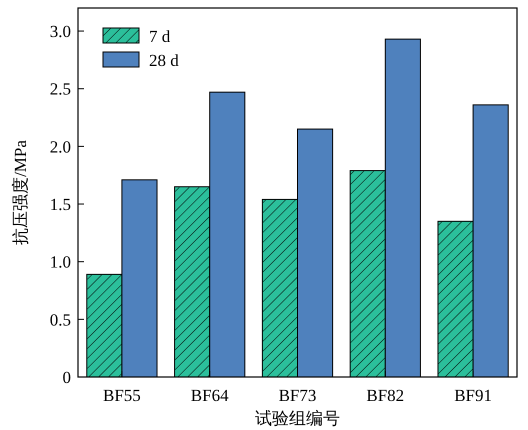  Describe the element at coordinates (160, 36) in the screenshot. I see `legend-label: 7 d` at that location.